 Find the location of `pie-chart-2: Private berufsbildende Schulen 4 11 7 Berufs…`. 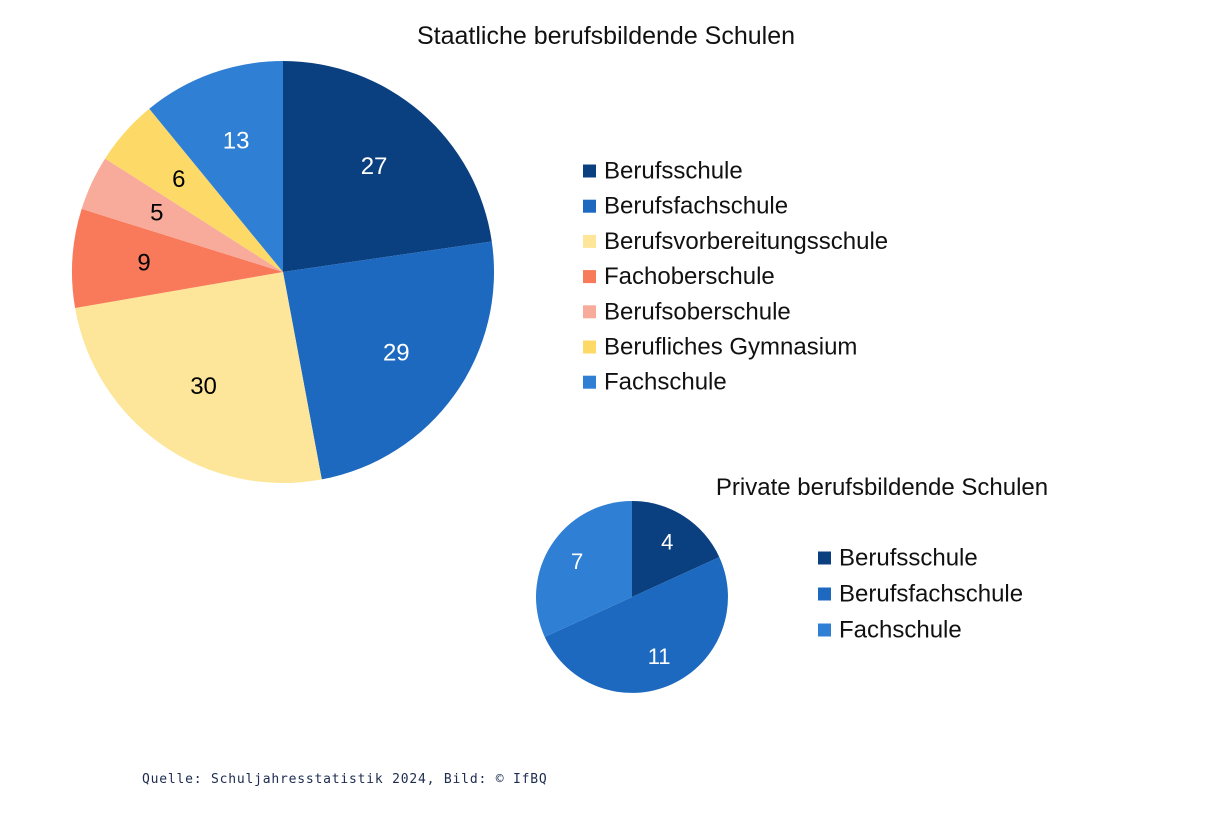

pie-chart-2: Private berufsbildende Schulen 4 11 7 Berufs… is located at coordinates (792, 583).